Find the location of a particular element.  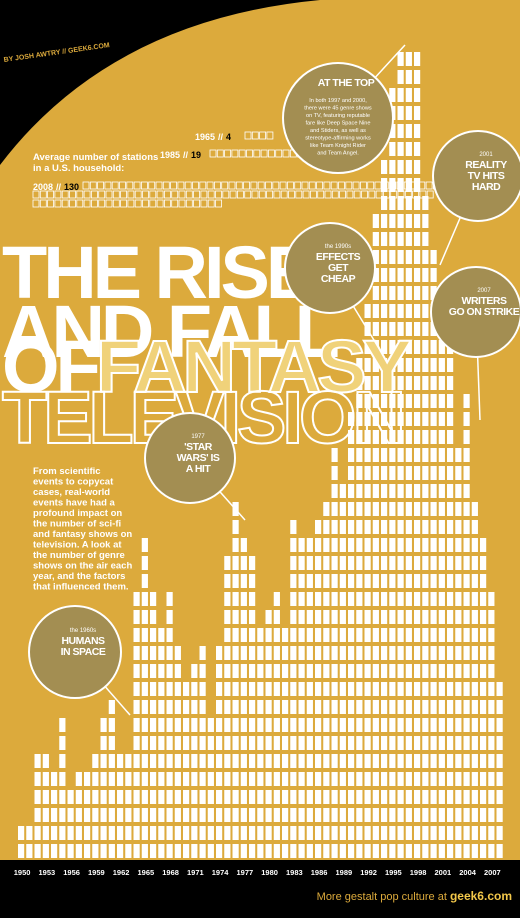

x-tick-label: 1986 is located at coordinates (319, 872).